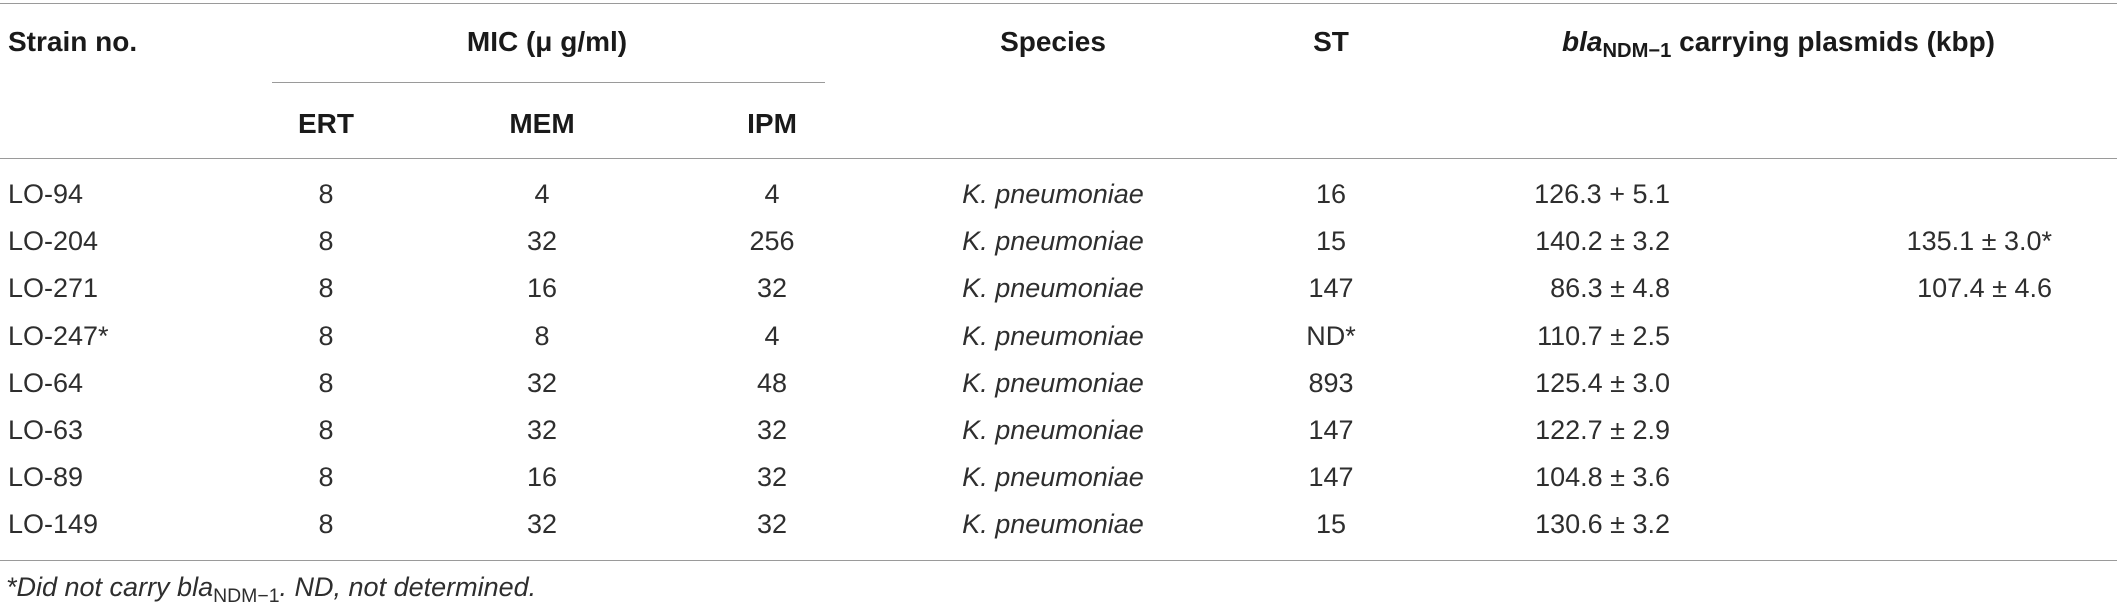 The width and height of the screenshot is (2117, 609). I want to click on cell-ipm: 48, so click(772, 383).